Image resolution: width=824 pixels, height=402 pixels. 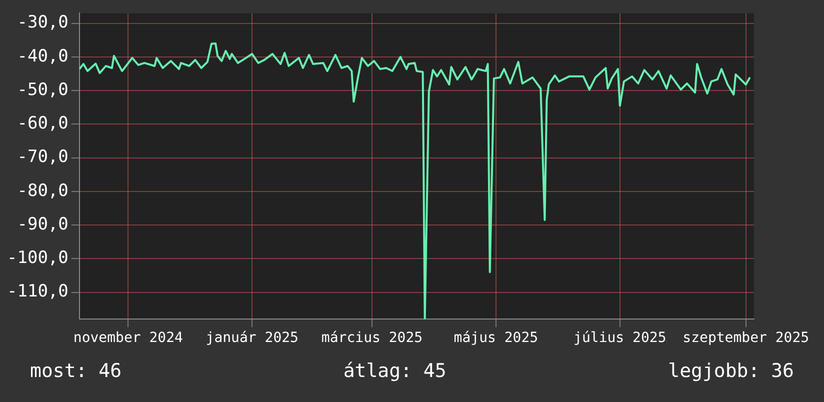 What do you see at coordinates (37, 258) in the screenshot?
I see `y-tick-label: -100,0` at bounding box center [37, 258].